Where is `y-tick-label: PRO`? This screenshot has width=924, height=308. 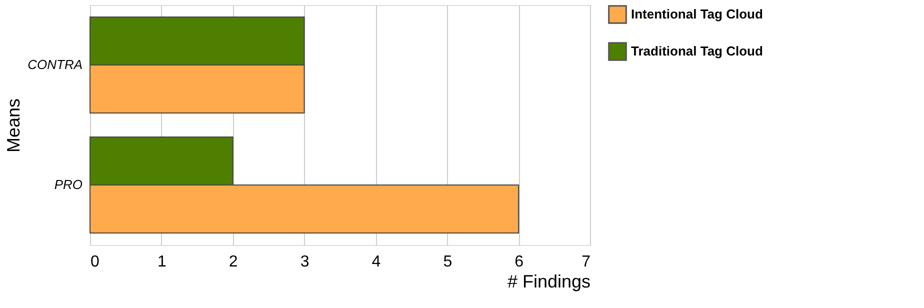
y-tick-label: PRO is located at coordinates (68, 184).